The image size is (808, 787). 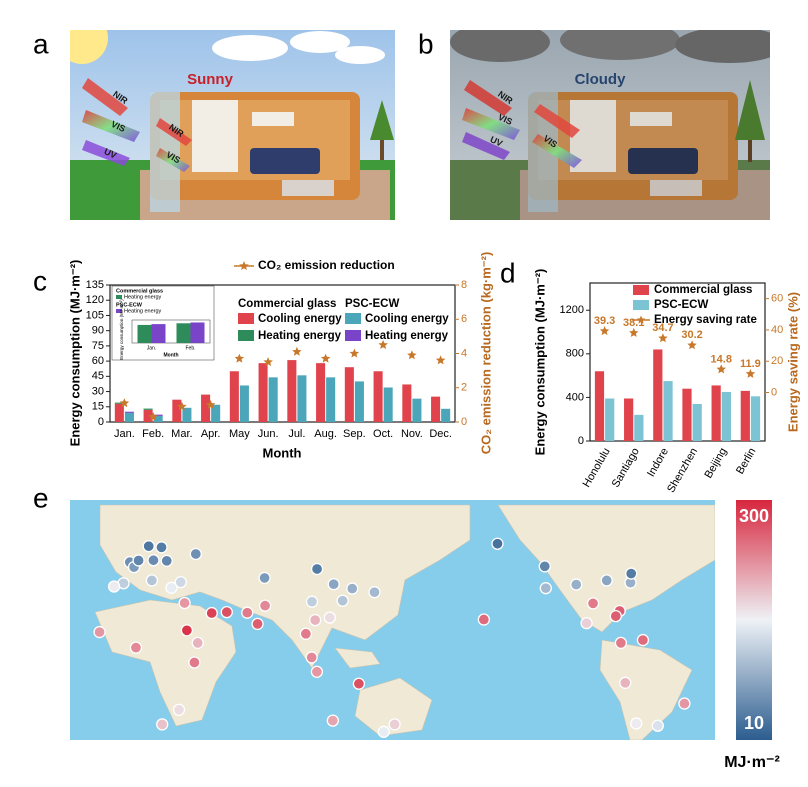 What do you see at coordinates (496, 141) in the screenshot?
I see `ray-label: UV` at bounding box center [496, 141].